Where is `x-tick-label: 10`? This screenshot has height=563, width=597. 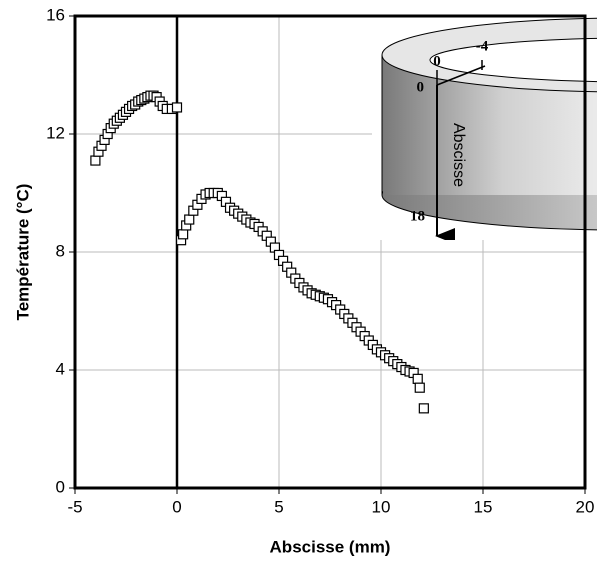 x-tick-label: 10 is located at coordinates (381, 506).